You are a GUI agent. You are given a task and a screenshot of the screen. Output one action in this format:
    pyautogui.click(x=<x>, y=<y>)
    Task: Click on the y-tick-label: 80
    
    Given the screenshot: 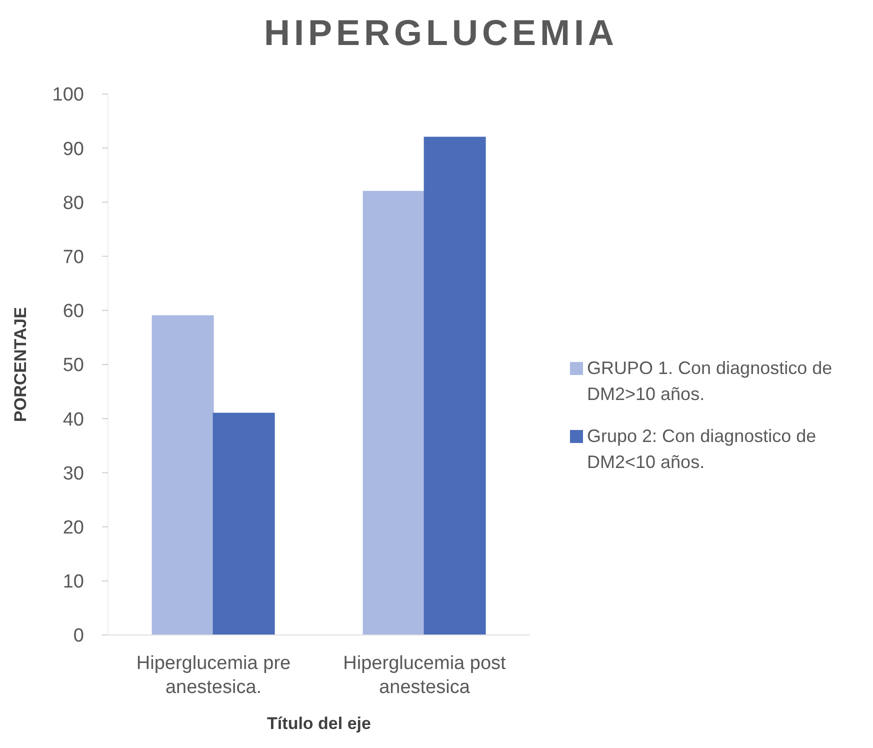 What is the action you would take?
    pyautogui.click(x=73, y=203)
    